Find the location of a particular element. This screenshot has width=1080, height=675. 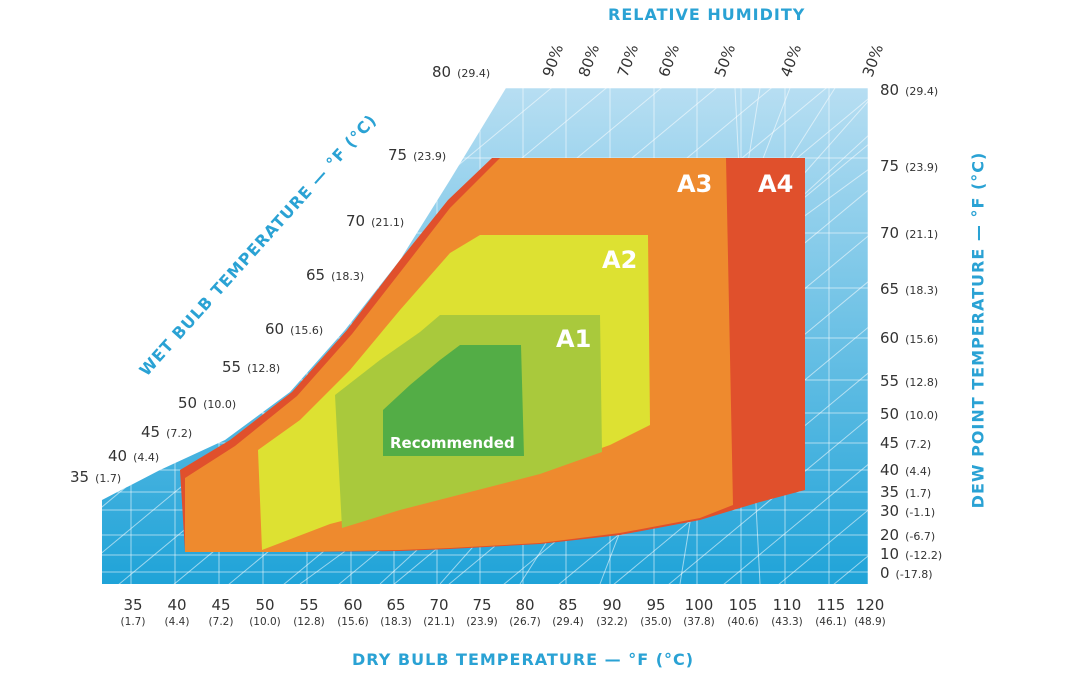

zone-label-a3: A3 is located at coordinates (694, 184).